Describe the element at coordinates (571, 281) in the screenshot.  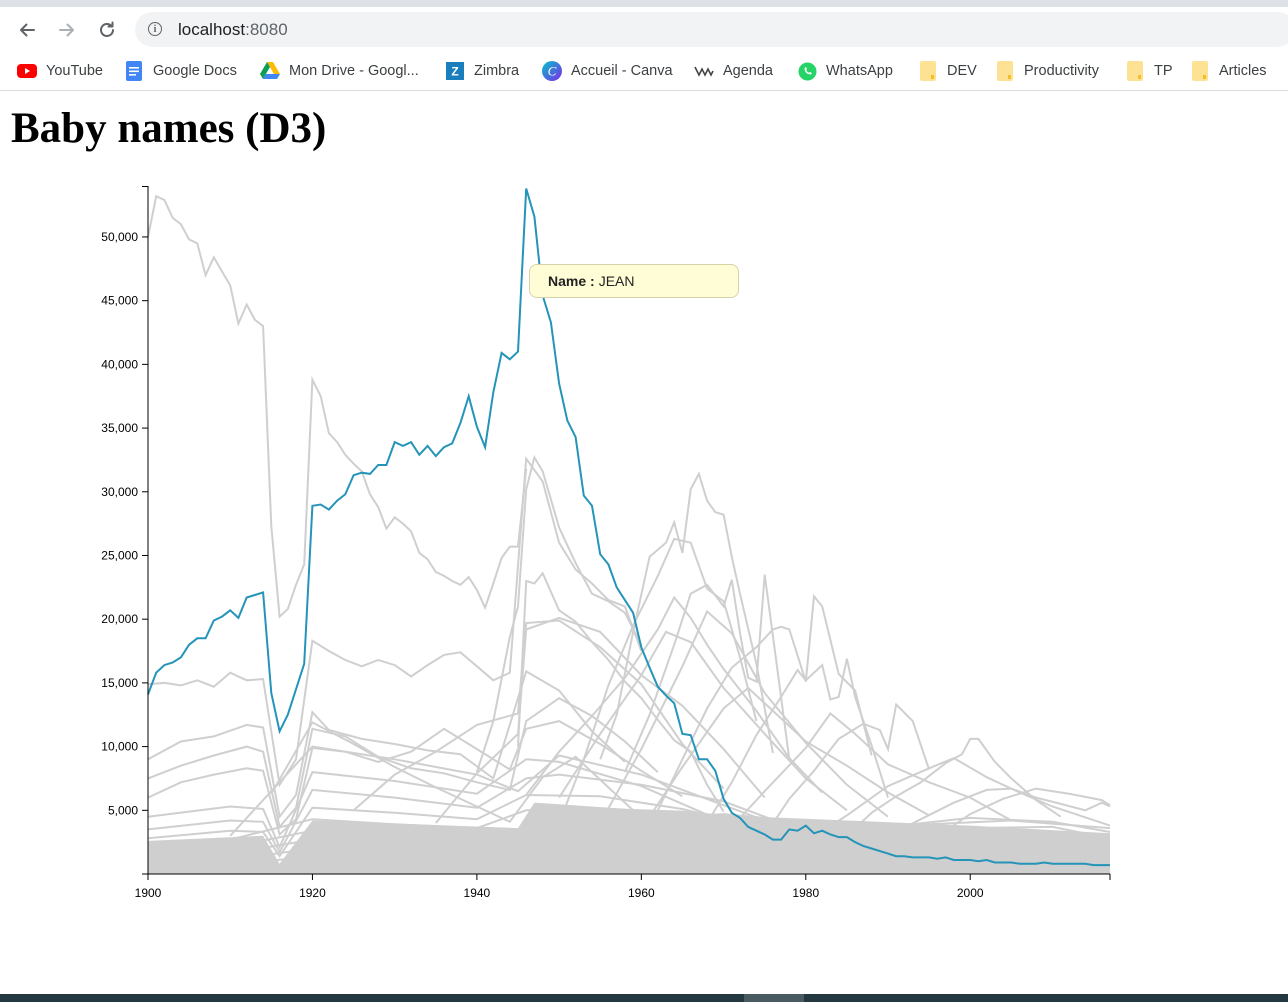
I see `tooltip-label: Name :` at that location.